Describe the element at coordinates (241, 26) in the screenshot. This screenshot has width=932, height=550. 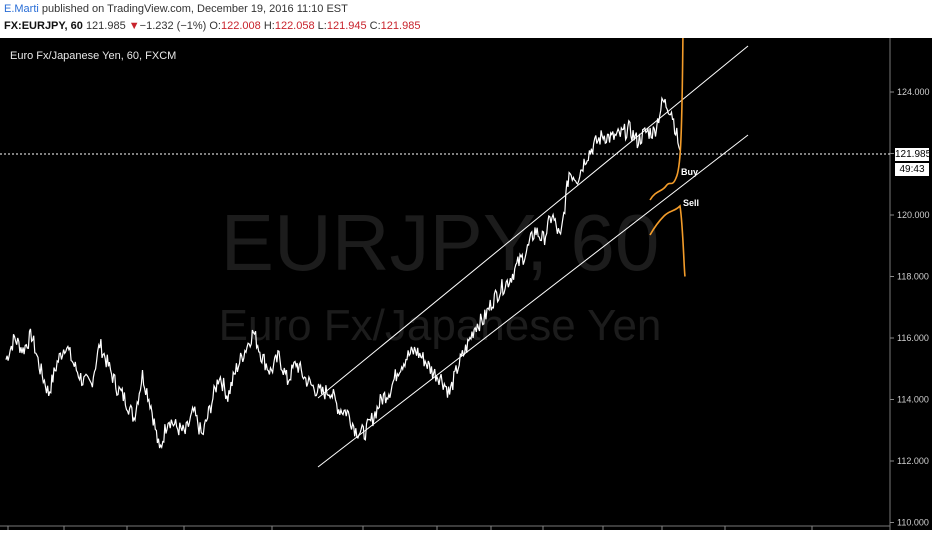
I see `open-value: 122.008` at that location.